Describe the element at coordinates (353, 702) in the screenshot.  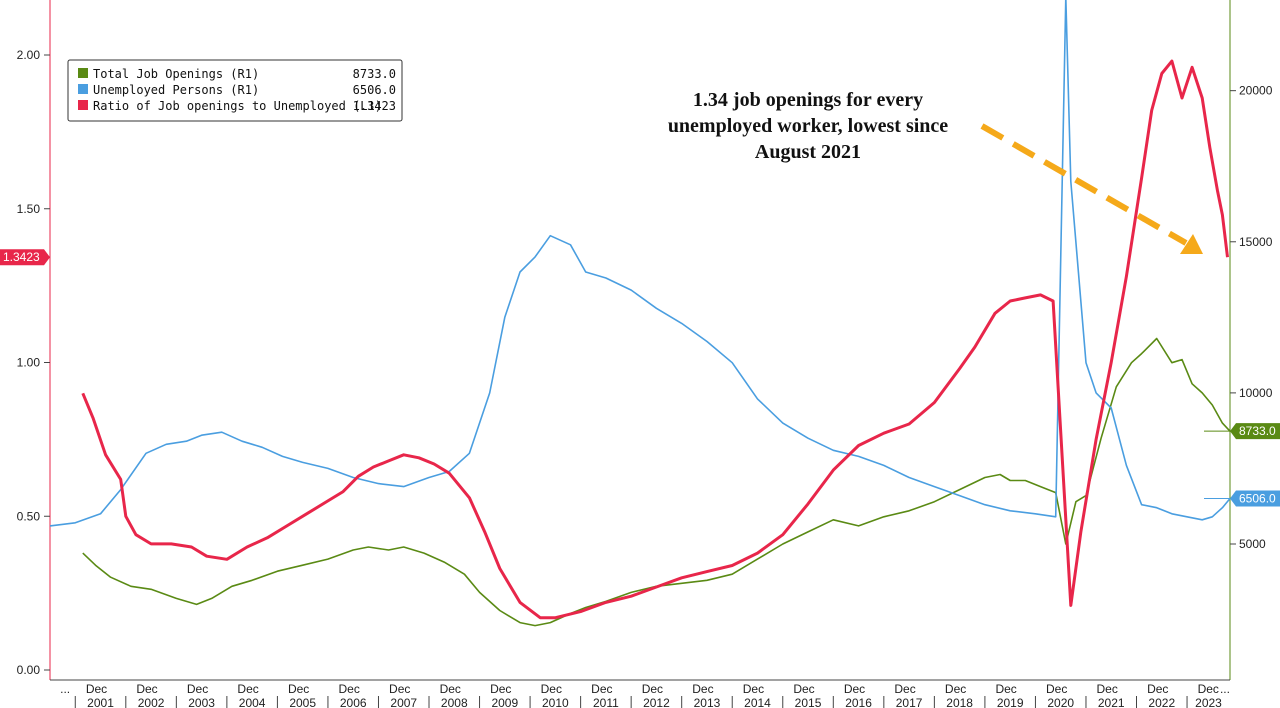
I see `x-year-label: 2006` at that location.